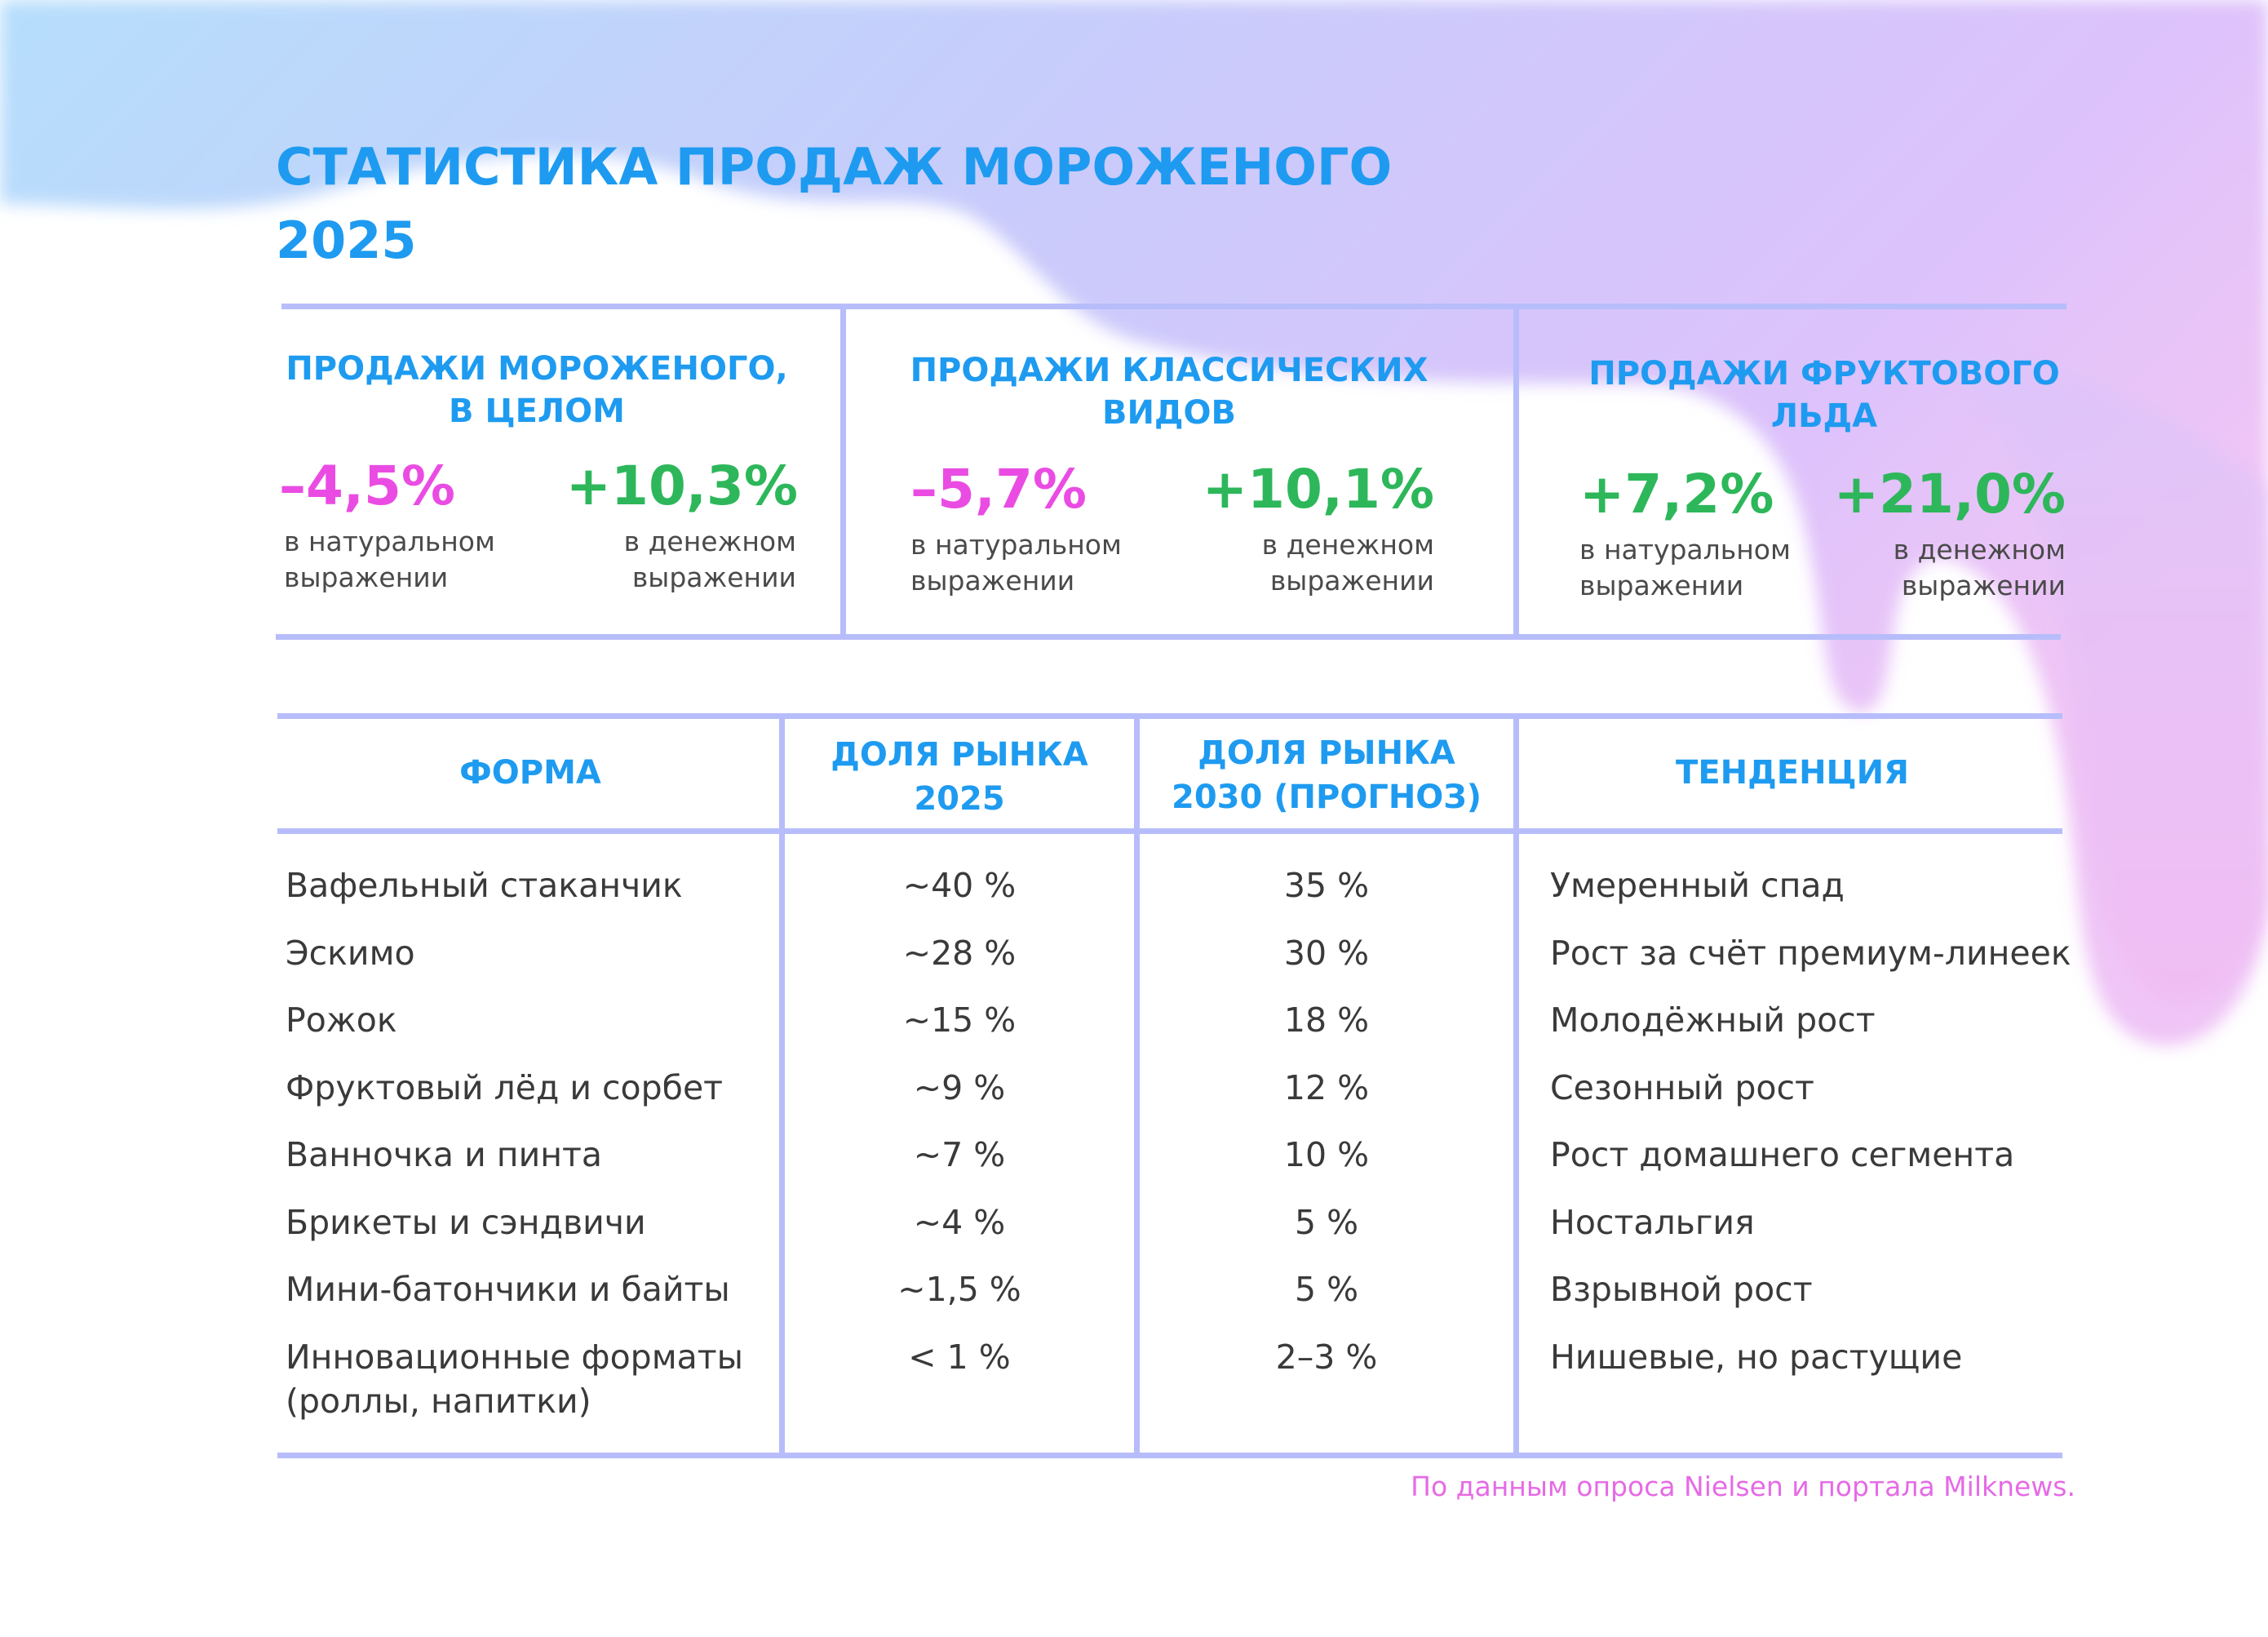 The image size is (2268, 1637). Describe the element at coordinates (1326, 775) in the screenshot. I see `column-header-share-2030: ДОЛЯ РЫНКА 2030 (ПРОГНОЗ)` at that location.